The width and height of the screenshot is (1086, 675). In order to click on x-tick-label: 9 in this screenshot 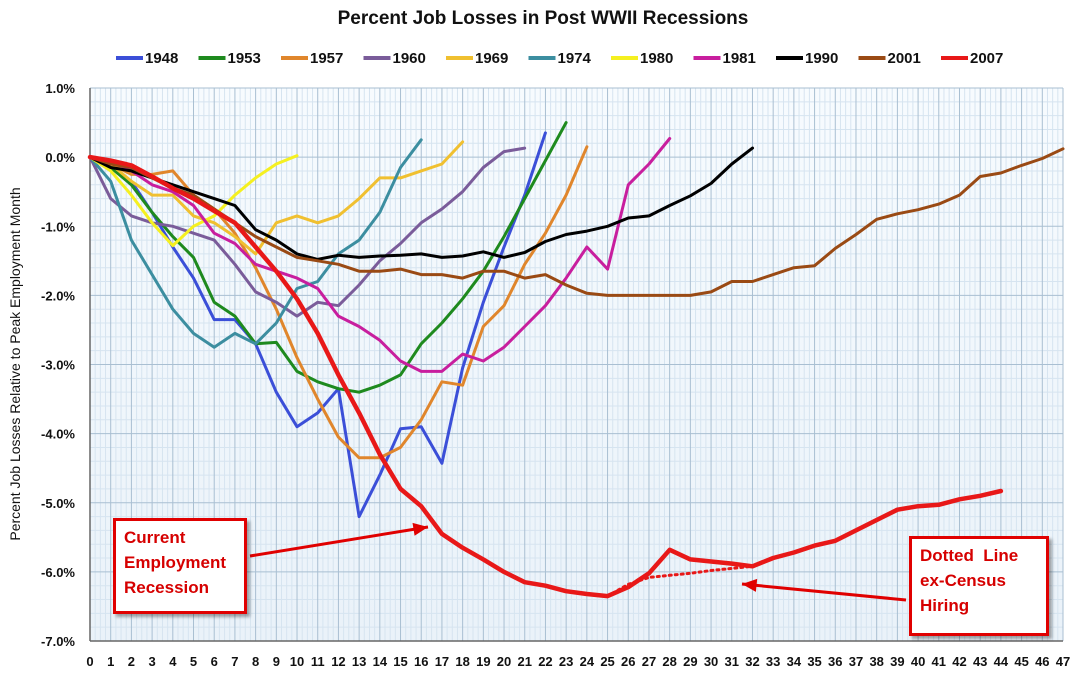, I will do `click(276, 661)`.